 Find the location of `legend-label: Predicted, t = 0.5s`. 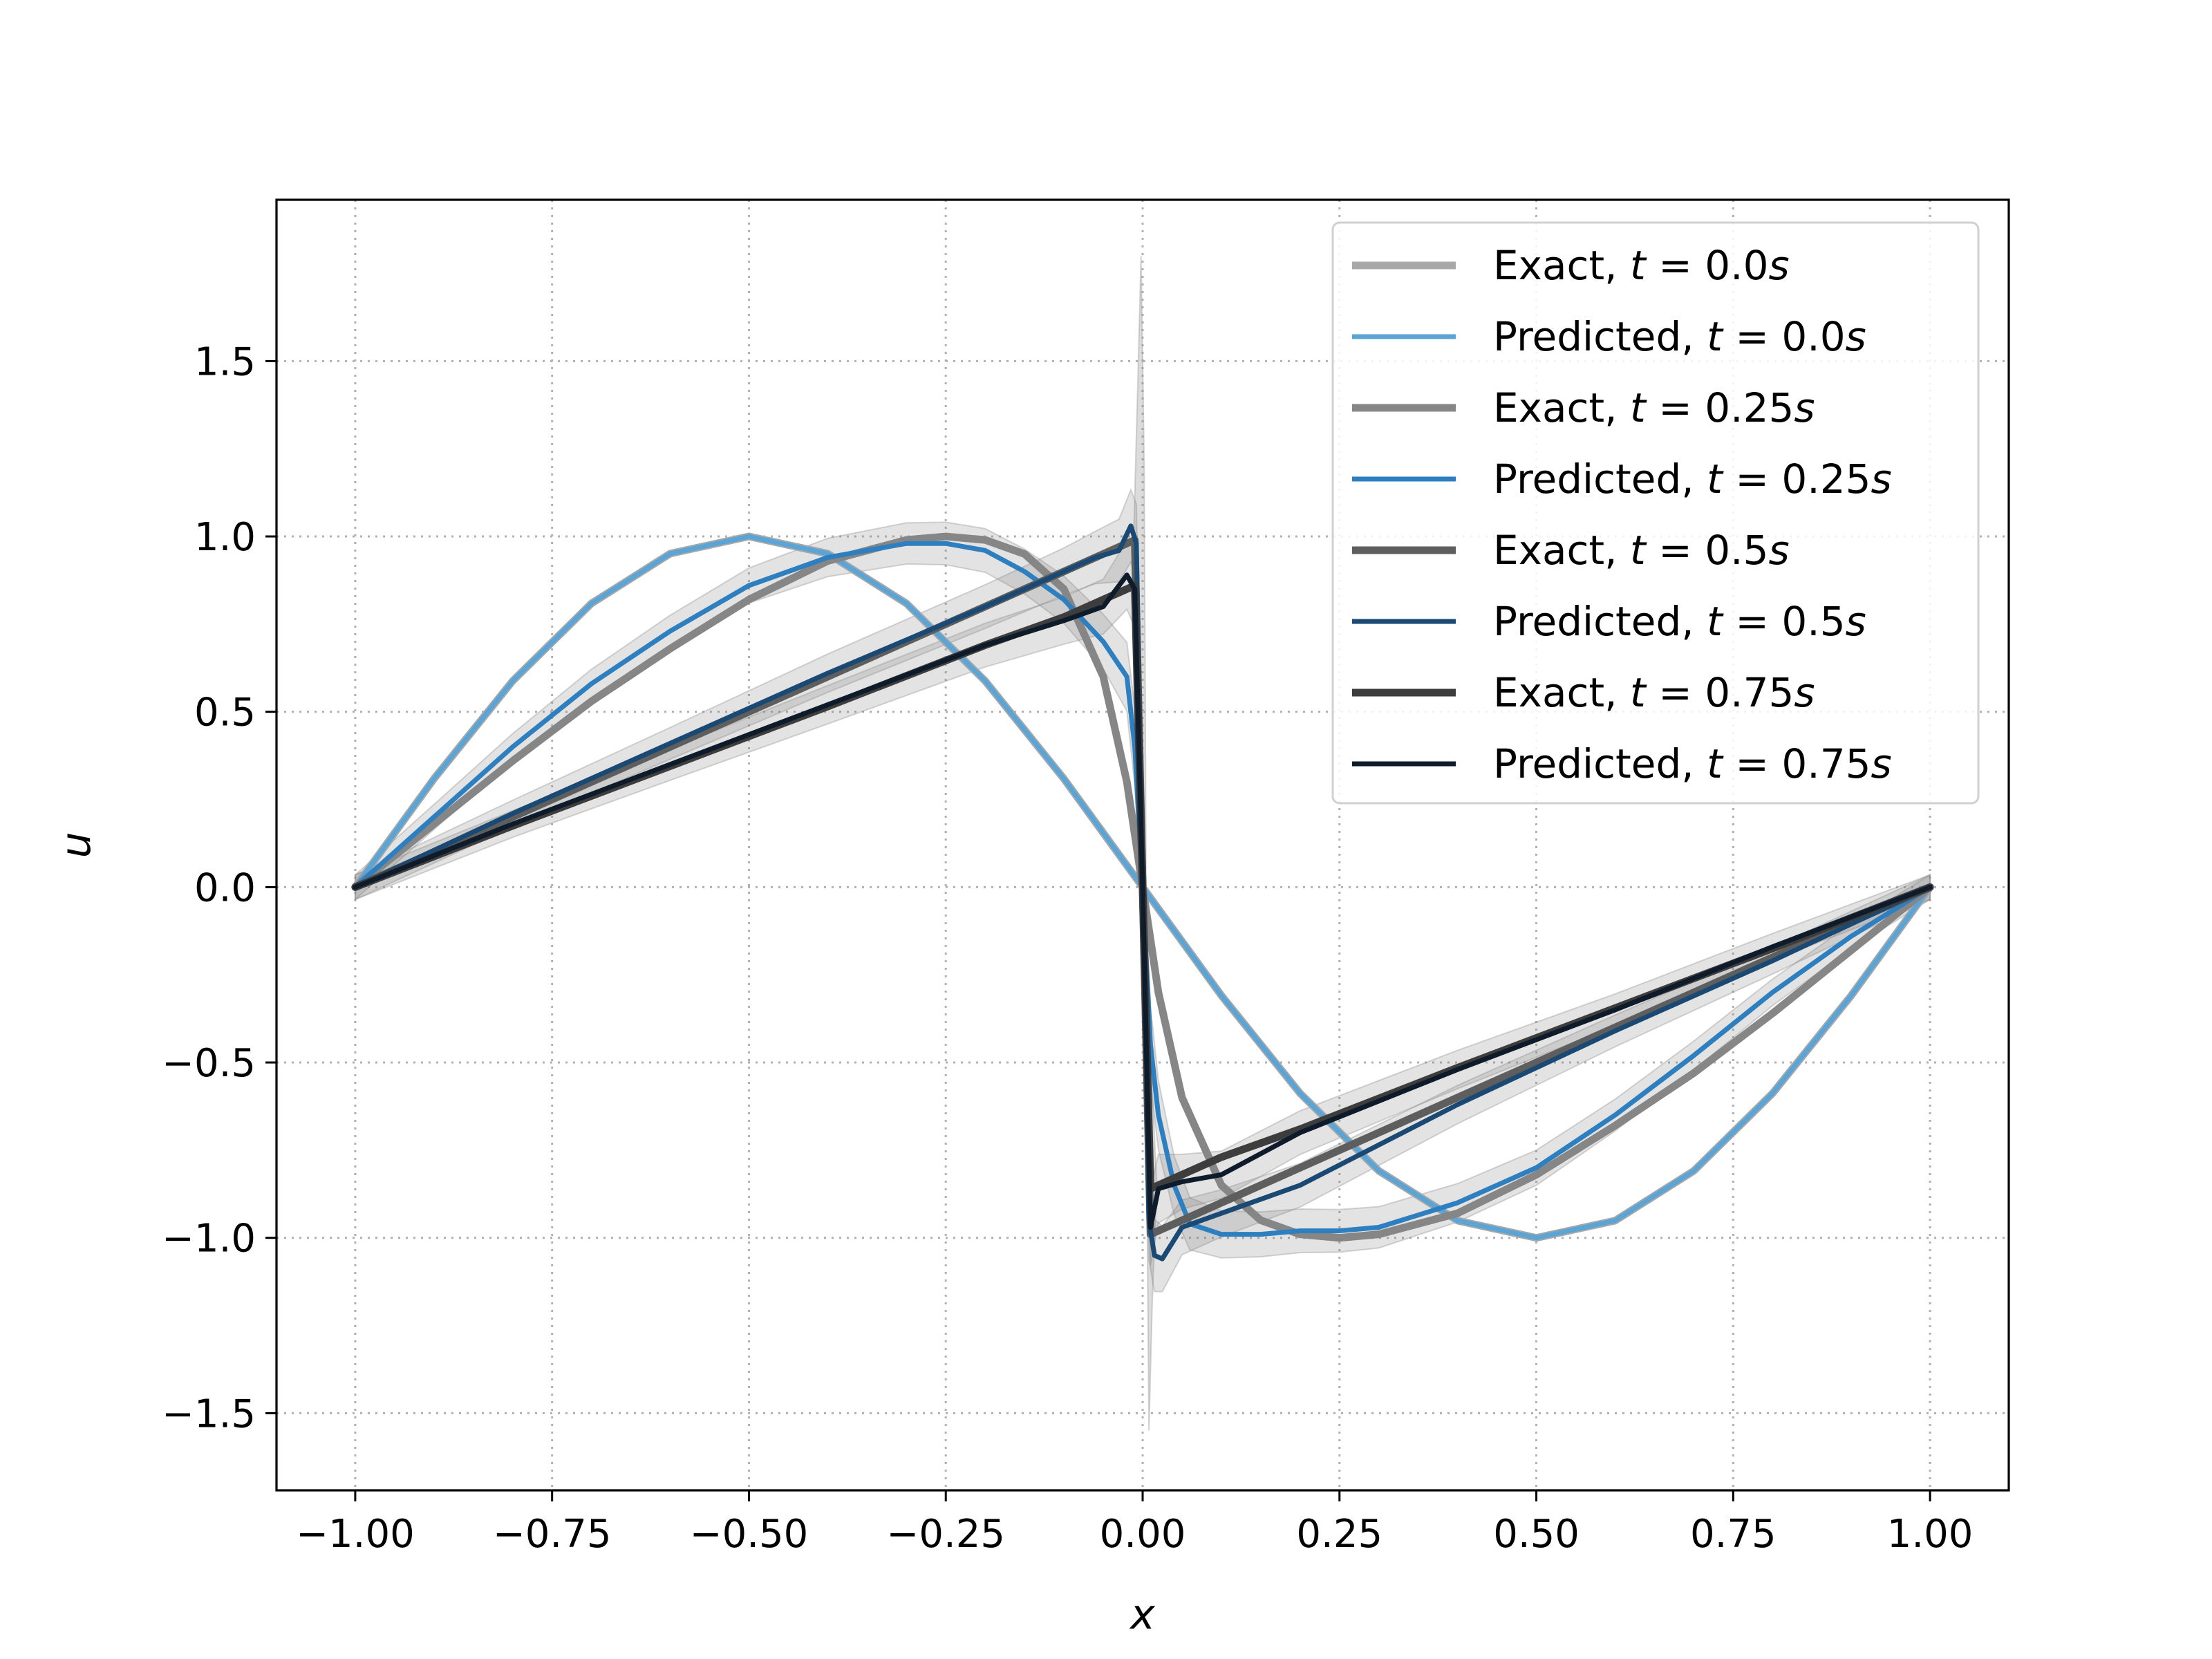

legend-label: Predicted, t = 0.5s is located at coordinates (1680, 622).